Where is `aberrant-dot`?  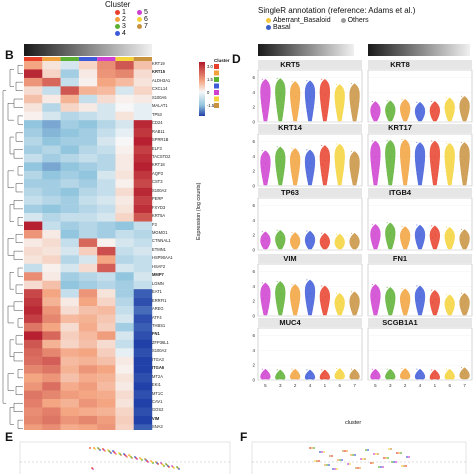
aberrant-dot is located at coordinates (268, 20).